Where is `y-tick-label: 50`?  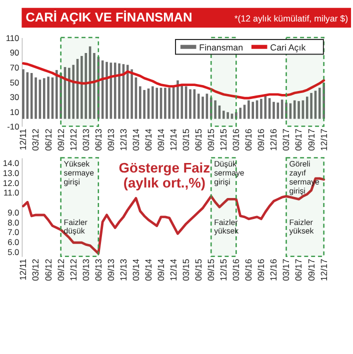 y-tick-label: 50 is located at coordinates (15, 82).